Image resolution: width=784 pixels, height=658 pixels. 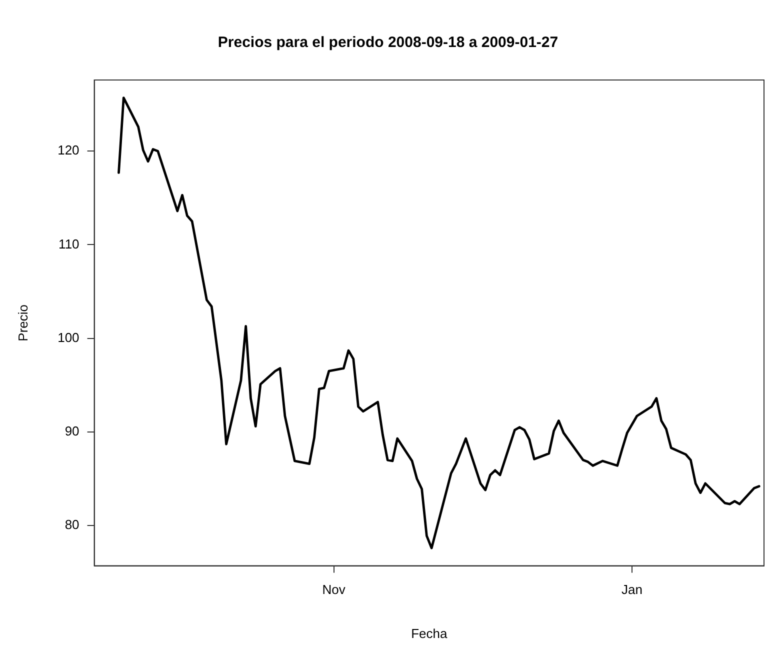 What do you see at coordinates (632, 590) in the screenshot?
I see `x-tick-label: Jan` at bounding box center [632, 590].